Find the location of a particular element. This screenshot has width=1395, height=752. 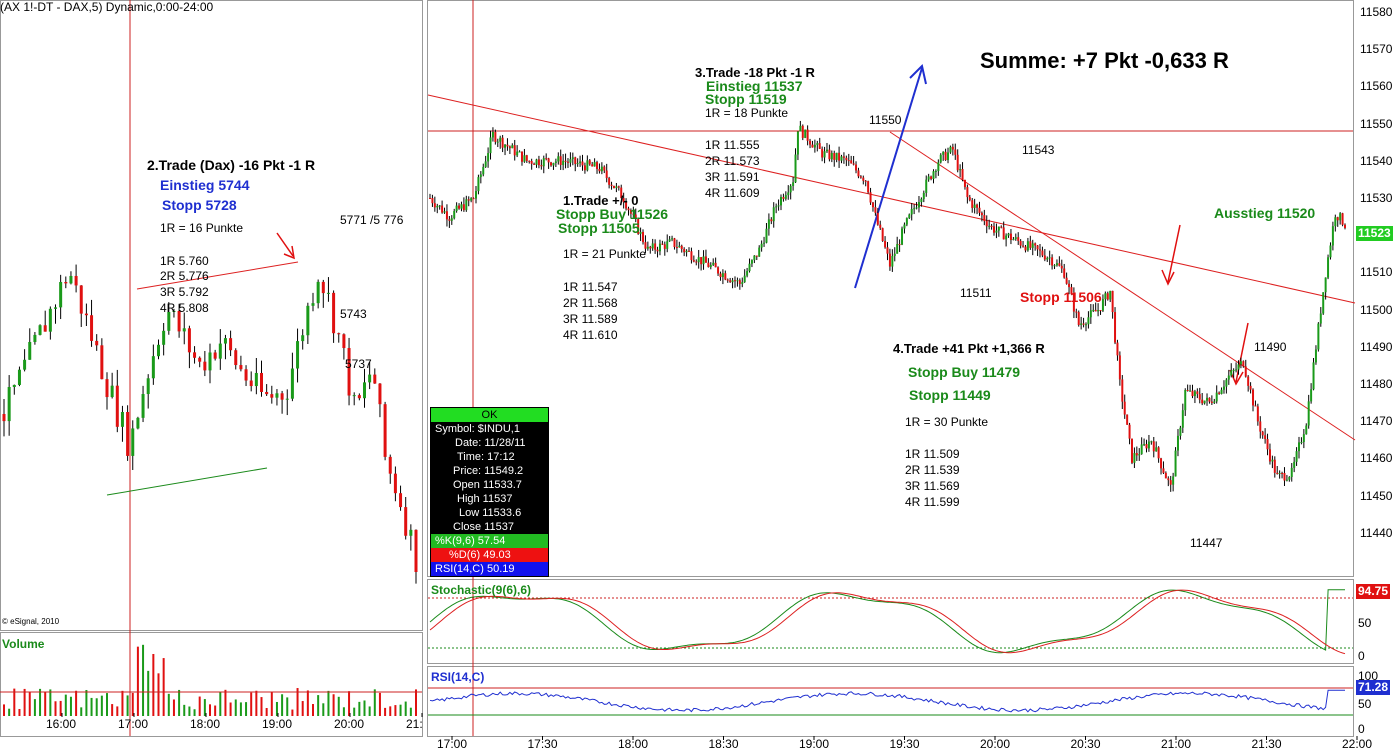

data-window-ok: OK is located at coordinates (489, 415).